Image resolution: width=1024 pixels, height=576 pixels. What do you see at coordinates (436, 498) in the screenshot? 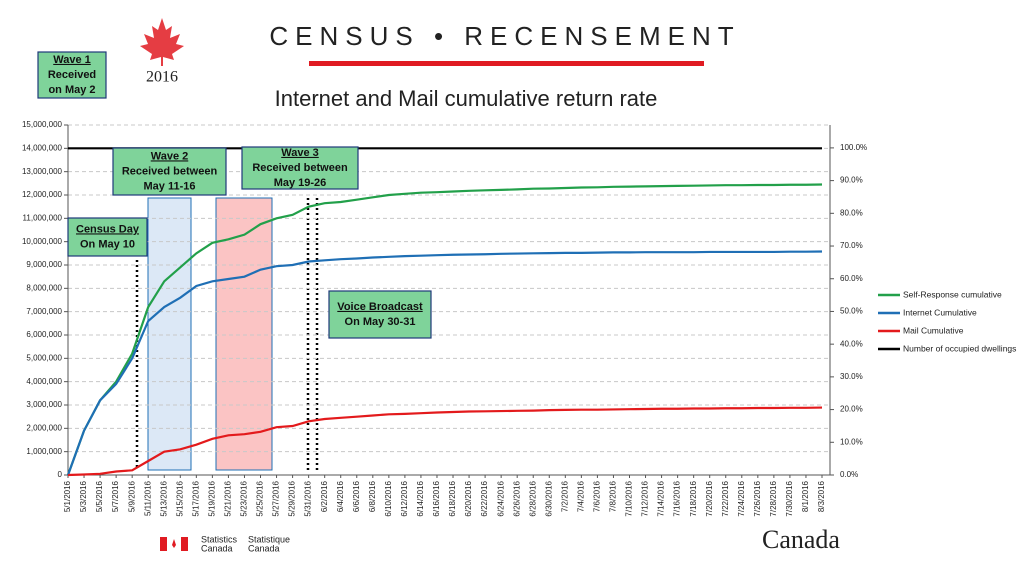
I see `x-tick-label: 6/16/2016` at bounding box center [436, 498].